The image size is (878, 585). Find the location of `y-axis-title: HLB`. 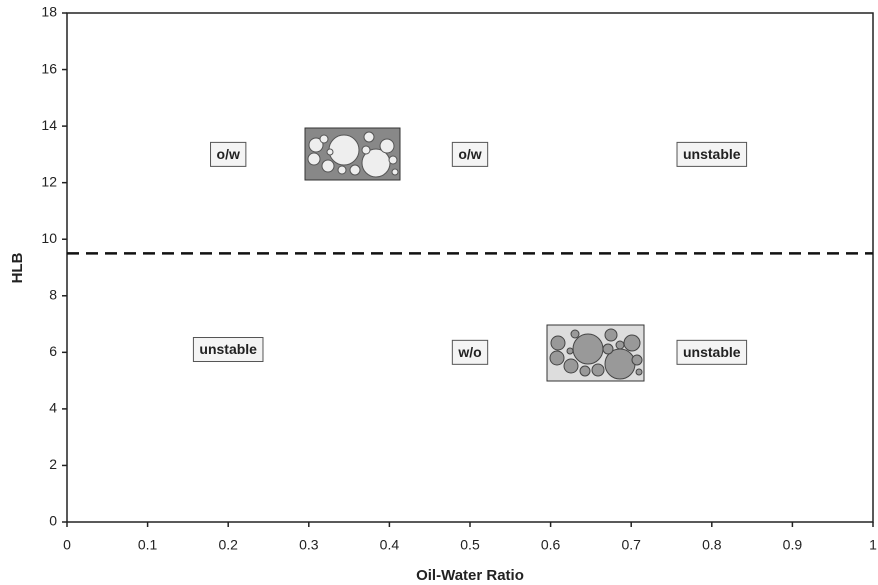

y-axis-title: HLB is located at coordinates (17, 267).